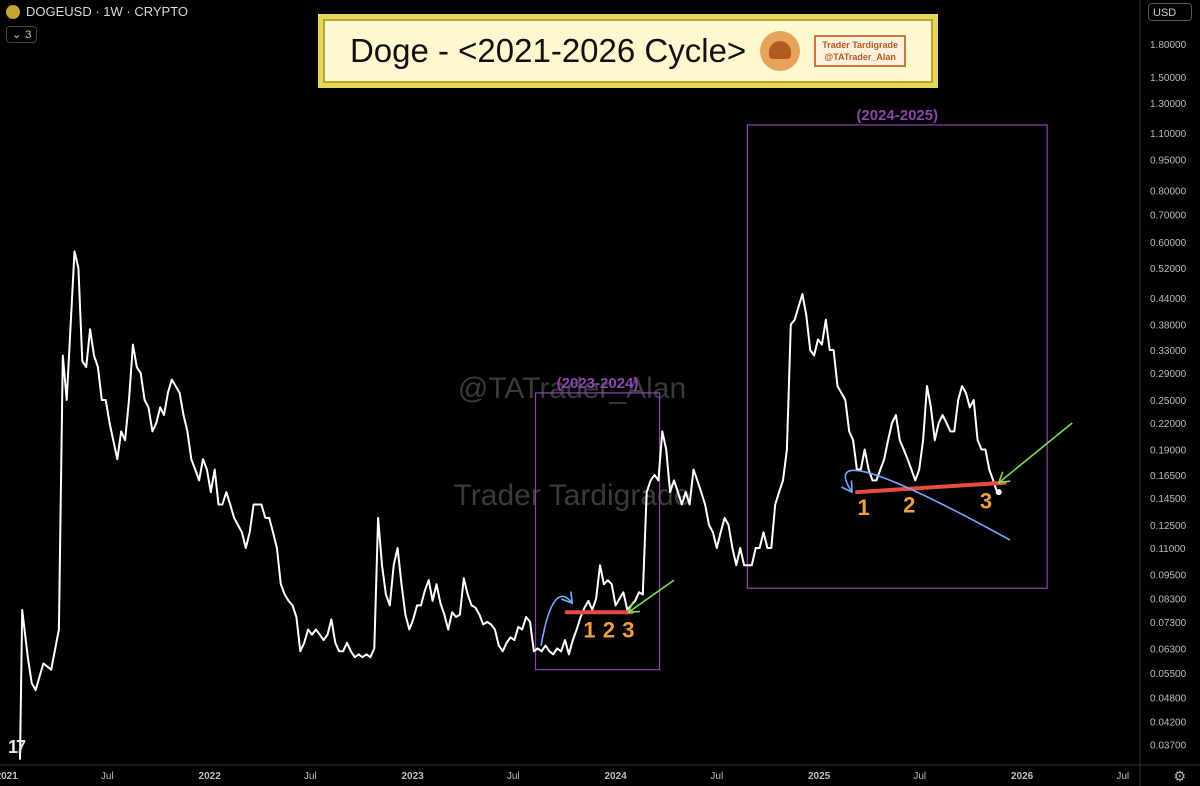 Image resolution: width=1200 pixels, height=786 pixels. Describe the element at coordinates (1168, 351) in the screenshot. I see `y-tick-label: 0.33000` at that location.